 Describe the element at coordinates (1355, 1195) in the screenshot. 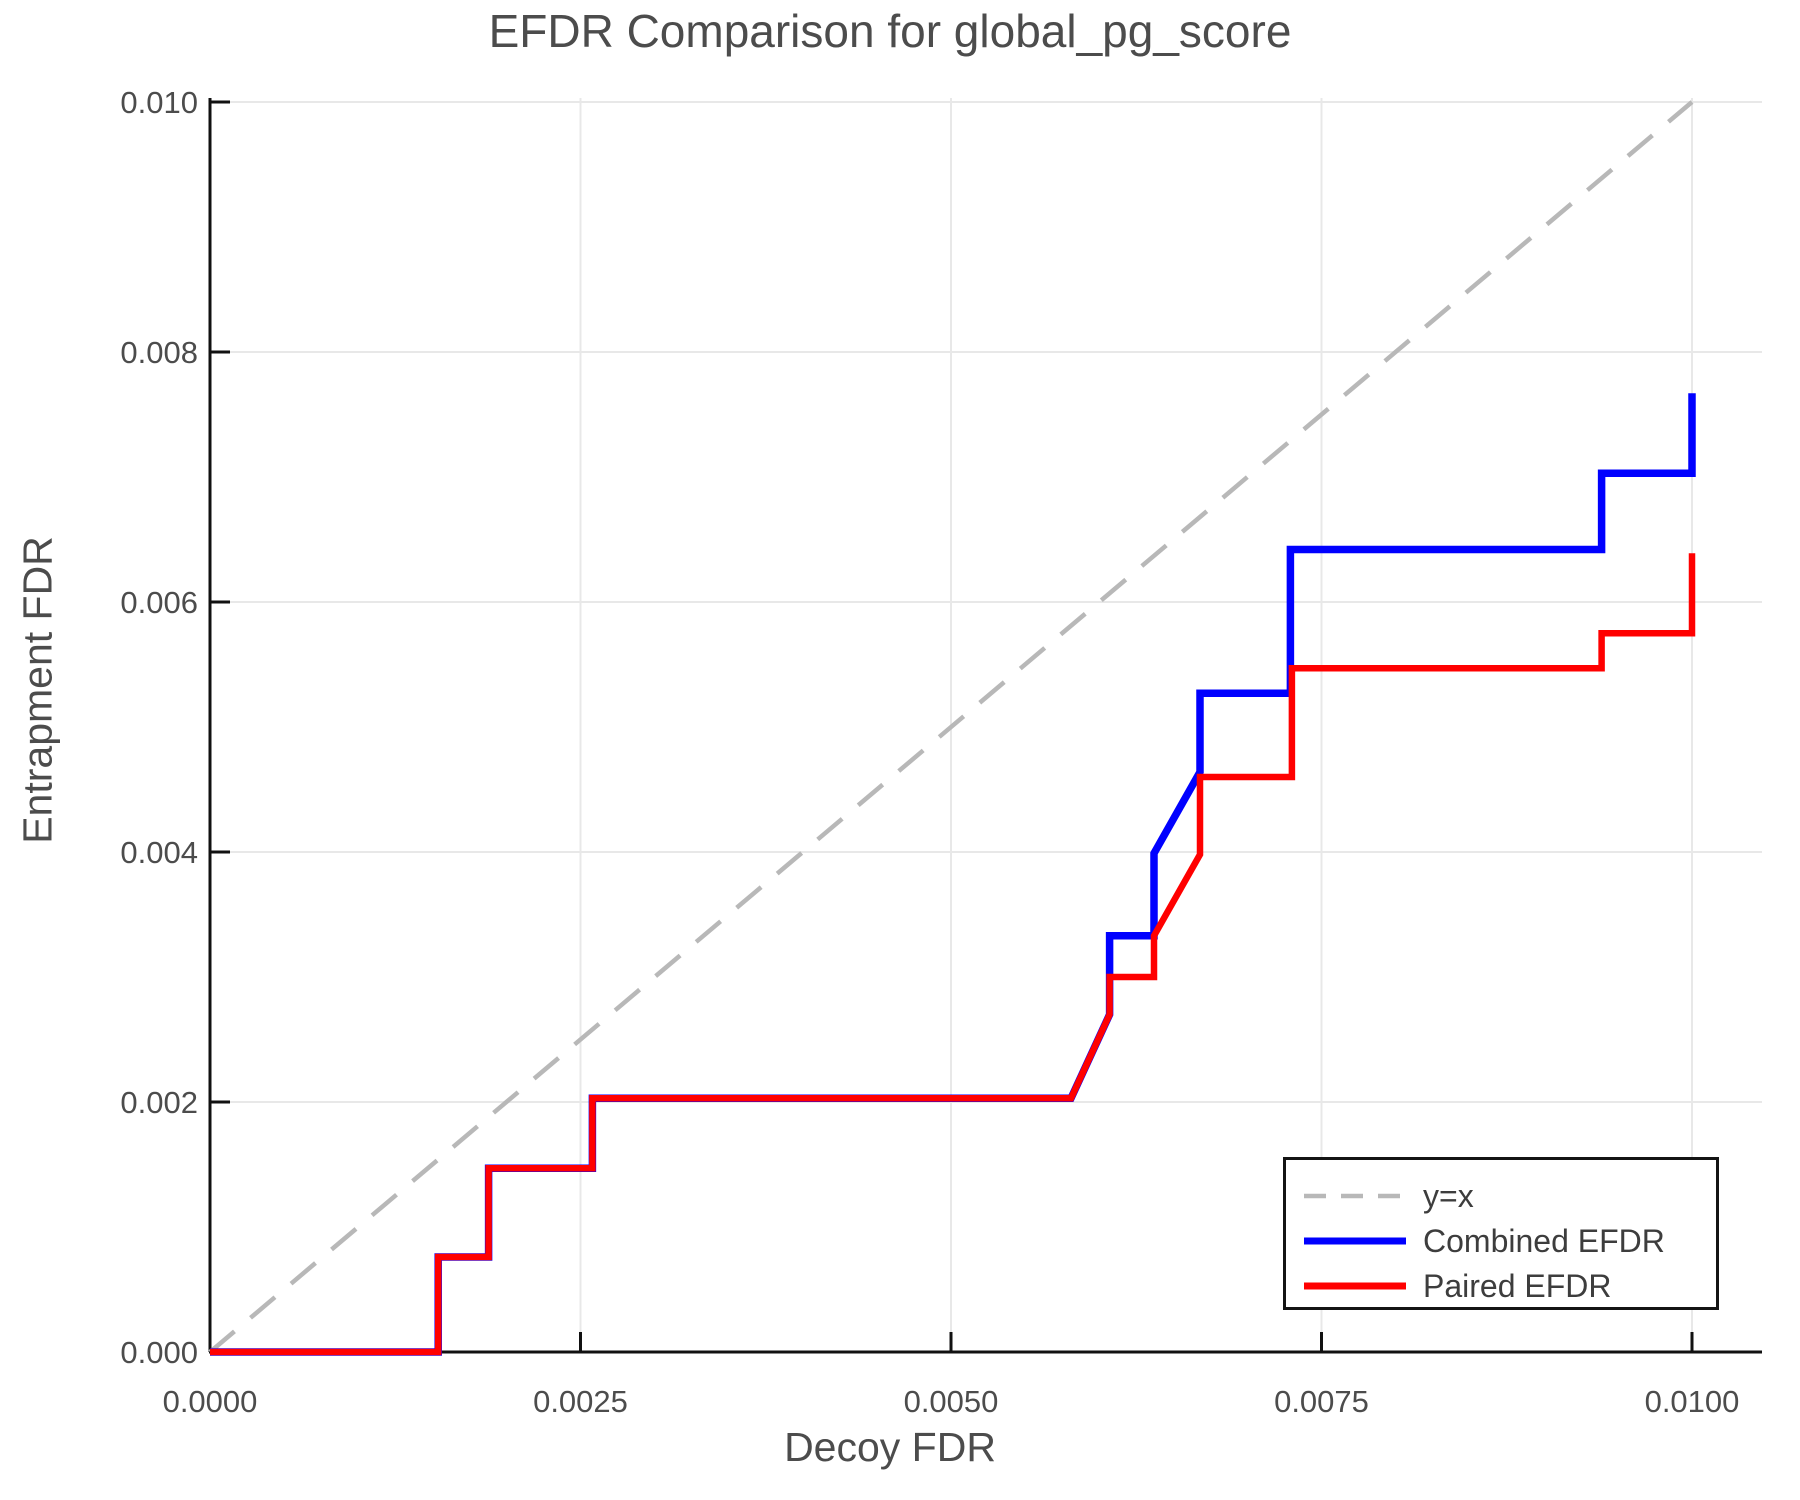

I see `dashed-line-swatch` at that location.